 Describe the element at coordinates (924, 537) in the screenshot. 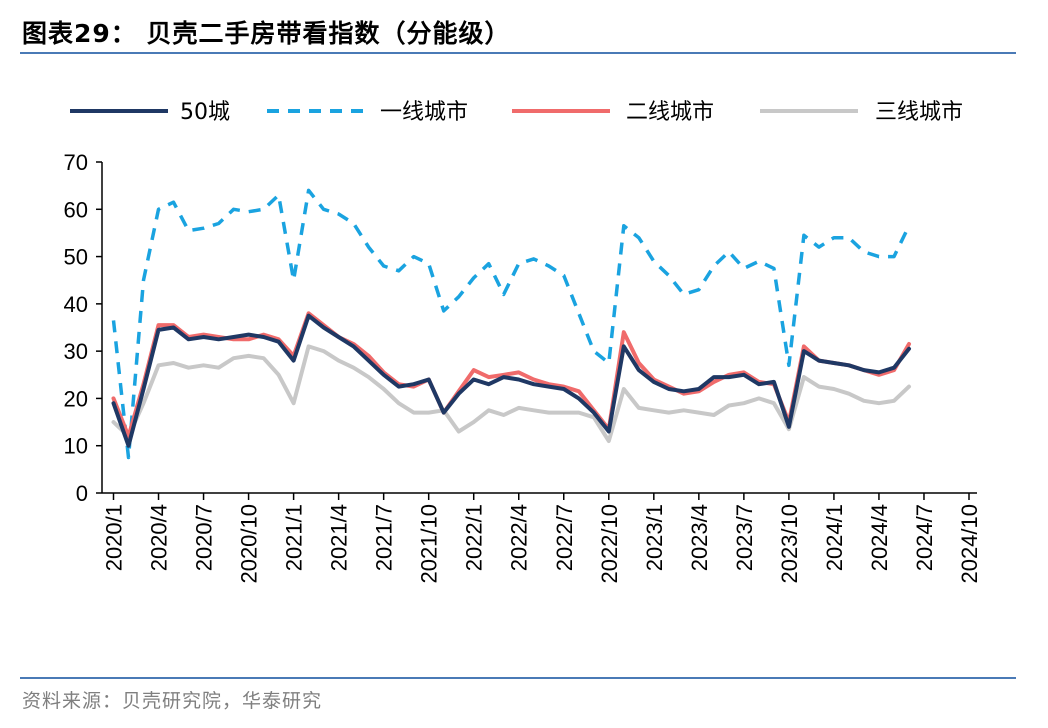

I see `x-tick-label: 2024/7` at that location.